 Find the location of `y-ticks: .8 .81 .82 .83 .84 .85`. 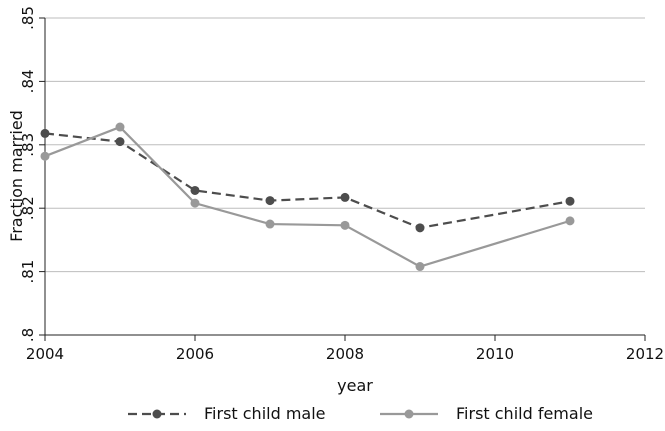

y-ticks: .8 .81 .82 .83 .84 .85 is located at coordinates (32, 174).